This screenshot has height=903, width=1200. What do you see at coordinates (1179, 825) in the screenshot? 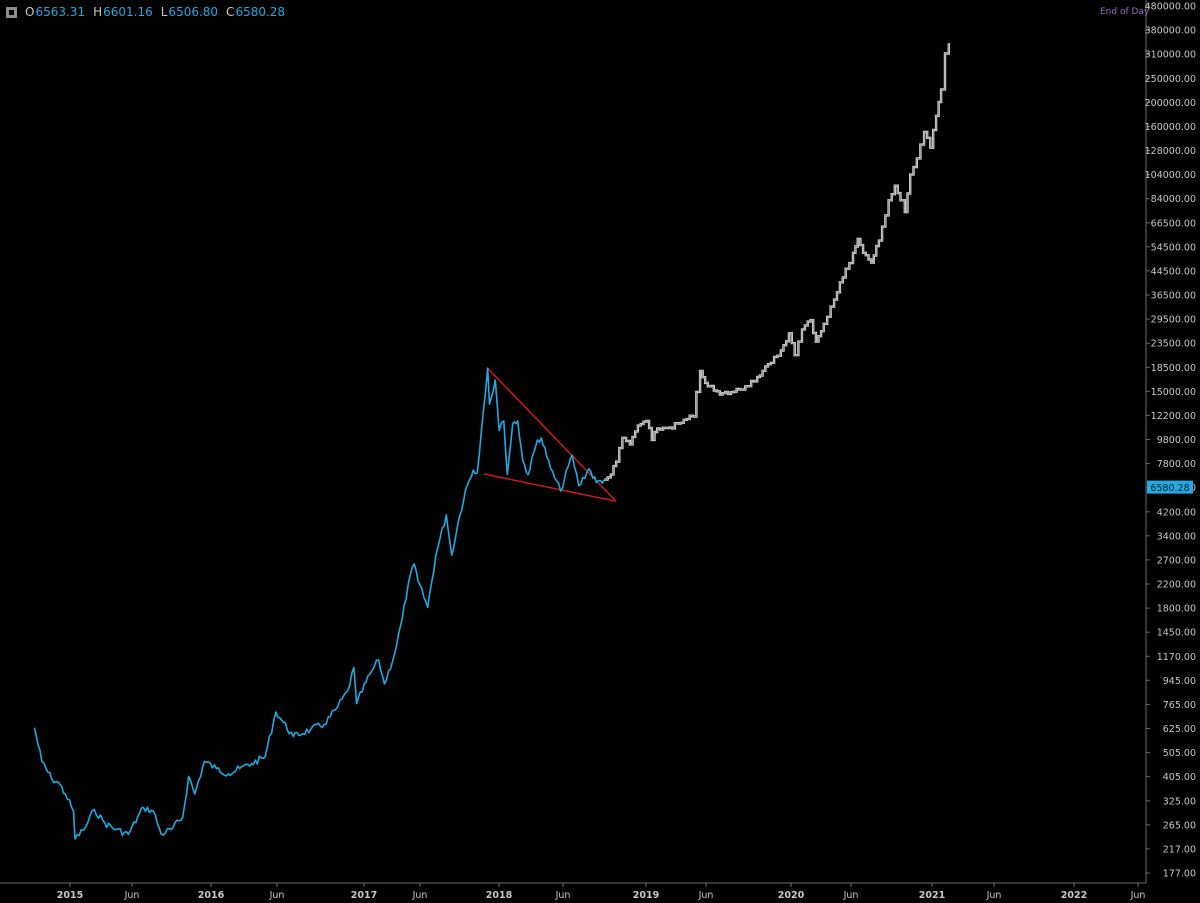
I see `y-tick-label: 265.00` at bounding box center [1179, 825].